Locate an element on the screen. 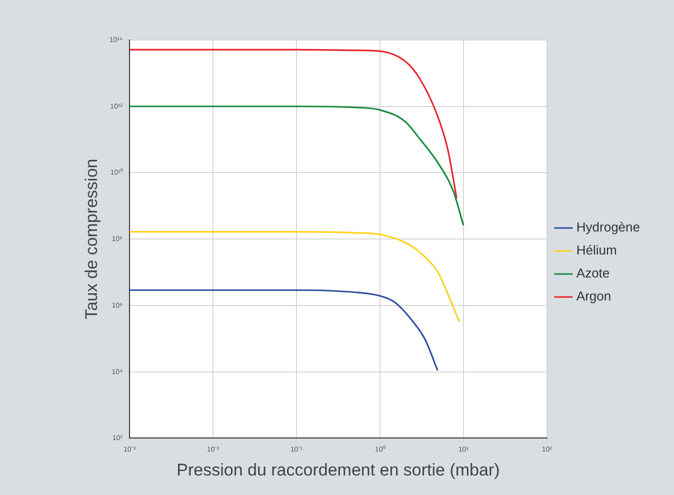 Image resolution: width=674 pixels, height=495 pixels. legend-label: Hélium is located at coordinates (596, 250).